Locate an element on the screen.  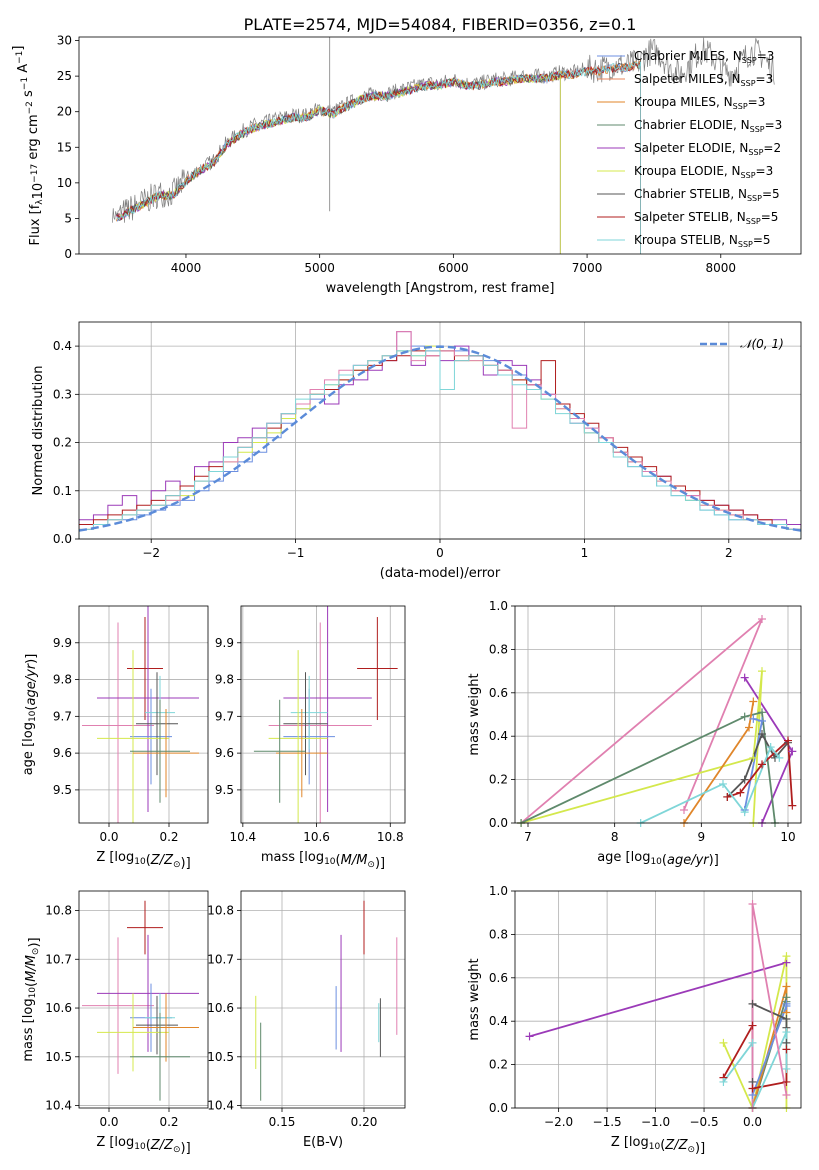
label-part: erg cm is located at coordinates (33, 138).